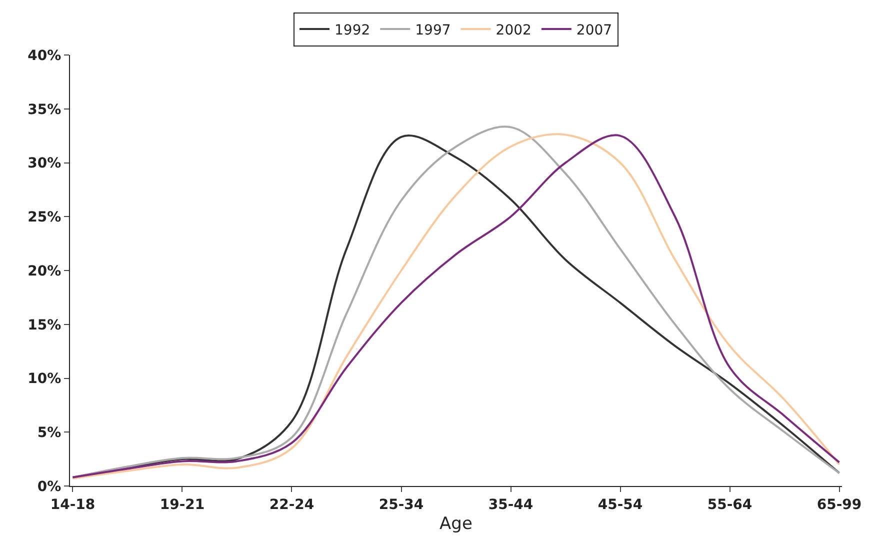 The height and width of the screenshot is (546, 874). I want to click on legend-label: 1997, so click(433, 30).